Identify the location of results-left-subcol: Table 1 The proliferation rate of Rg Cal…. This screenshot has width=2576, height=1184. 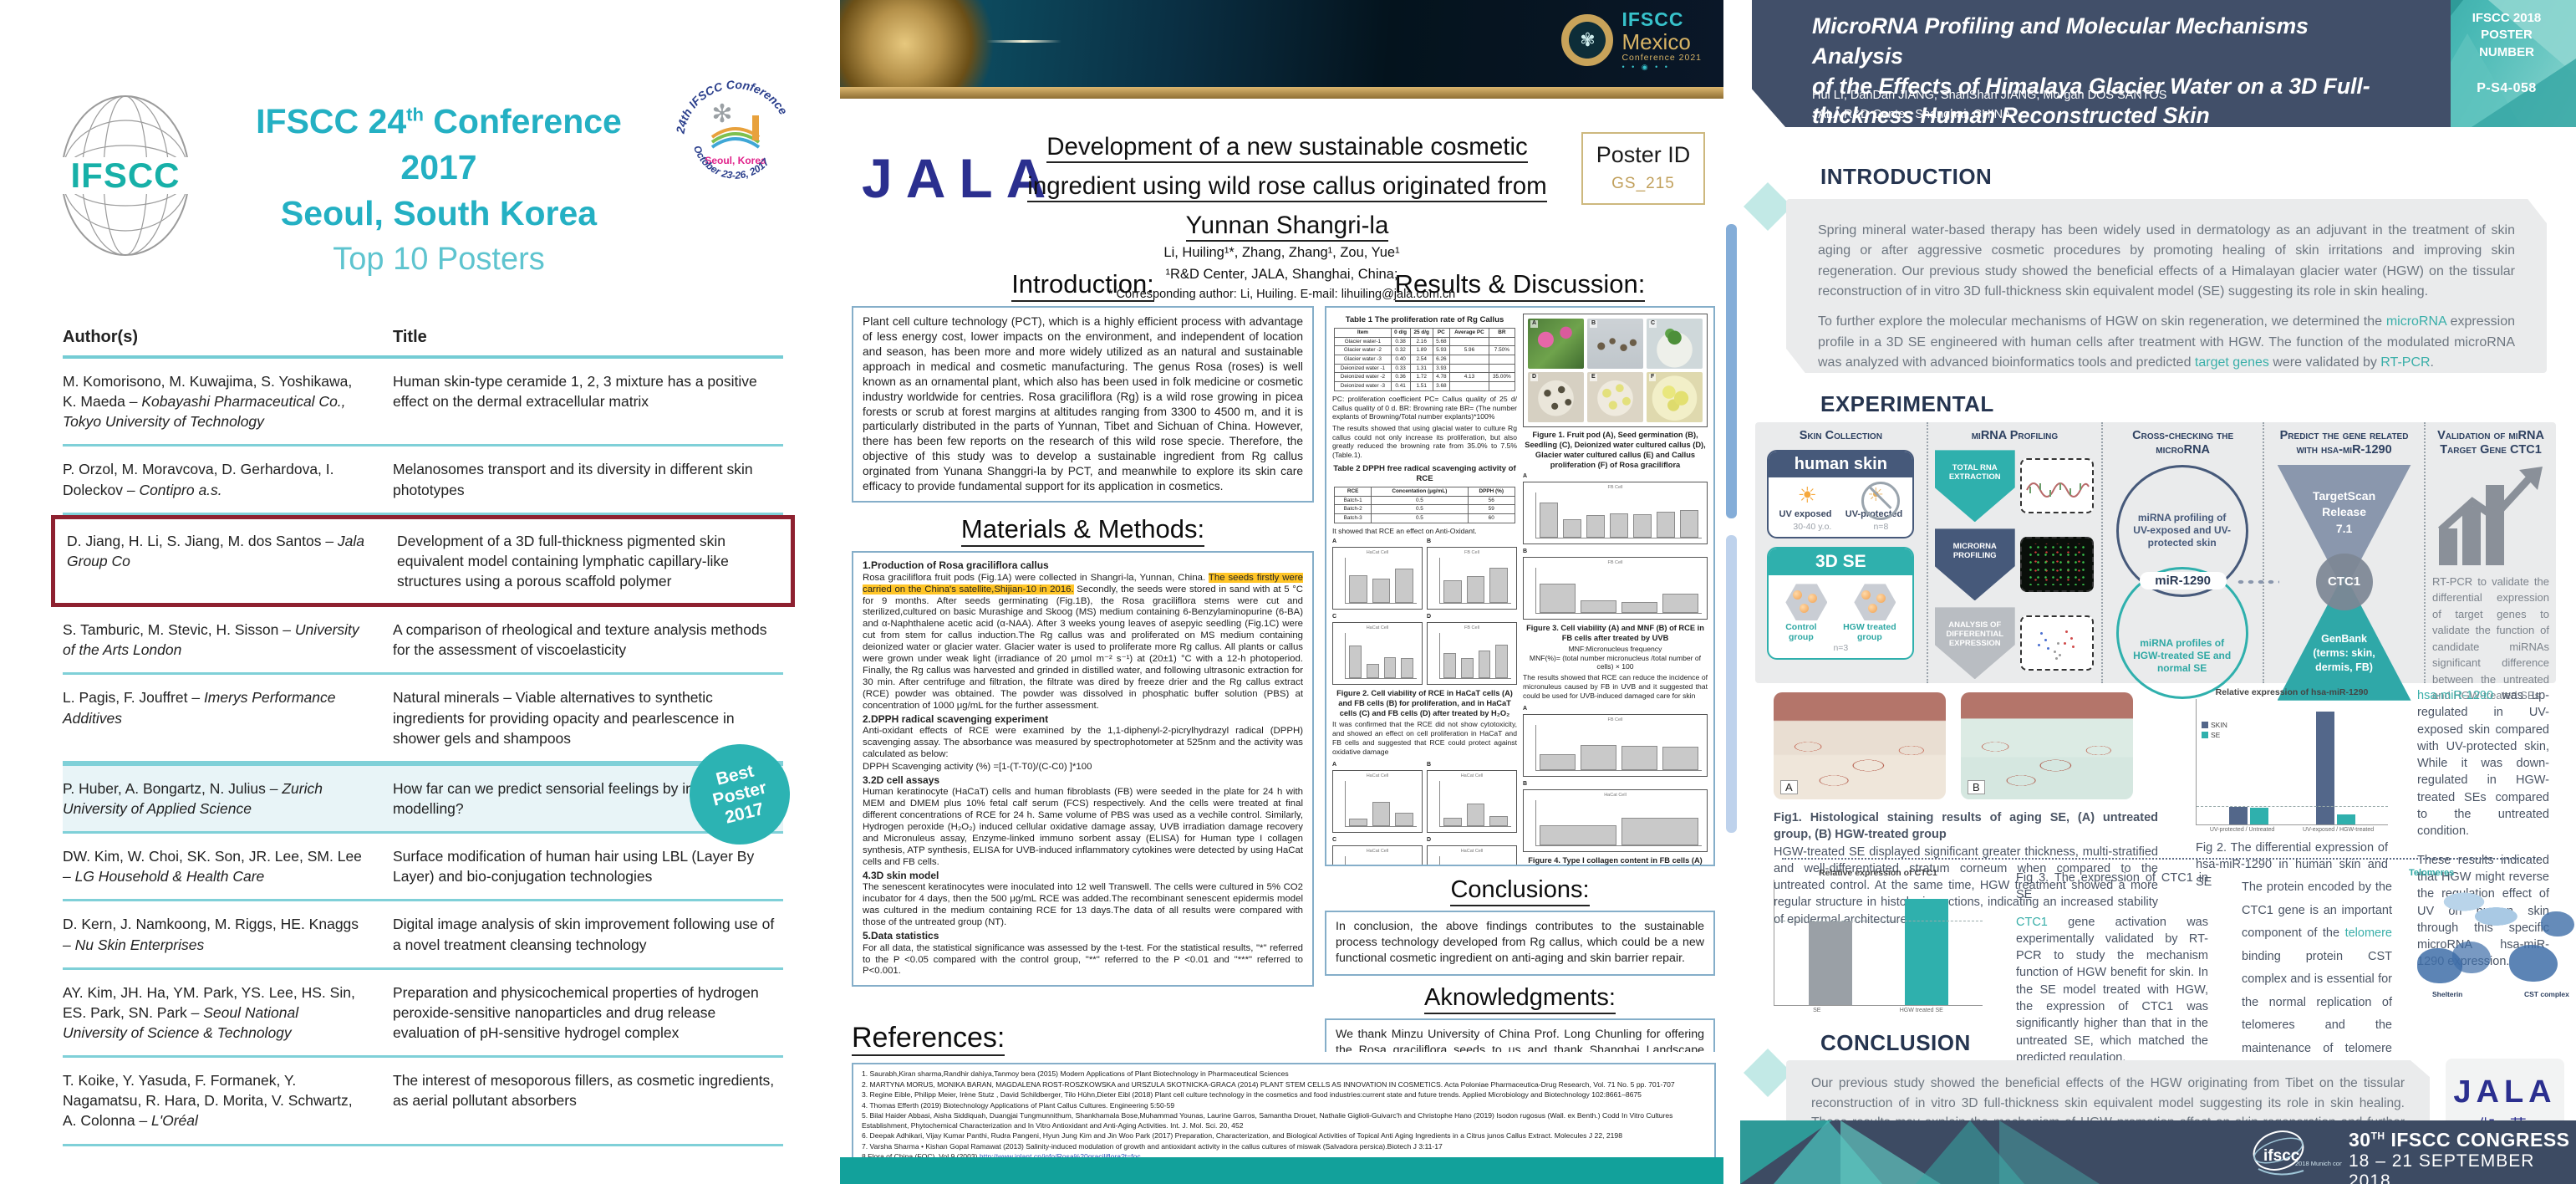
(1424, 589).